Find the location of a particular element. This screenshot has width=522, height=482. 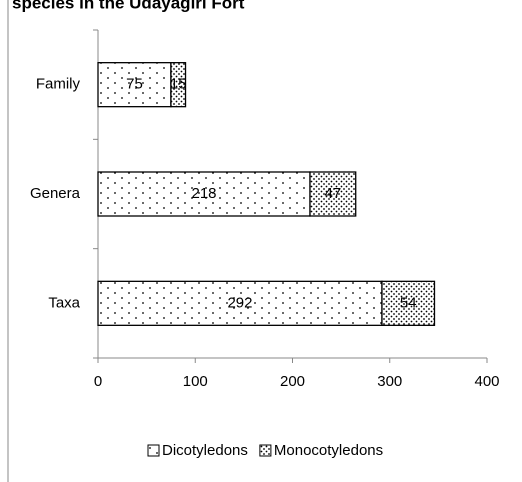

x-tick-label: 300 is located at coordinates (389, 381).